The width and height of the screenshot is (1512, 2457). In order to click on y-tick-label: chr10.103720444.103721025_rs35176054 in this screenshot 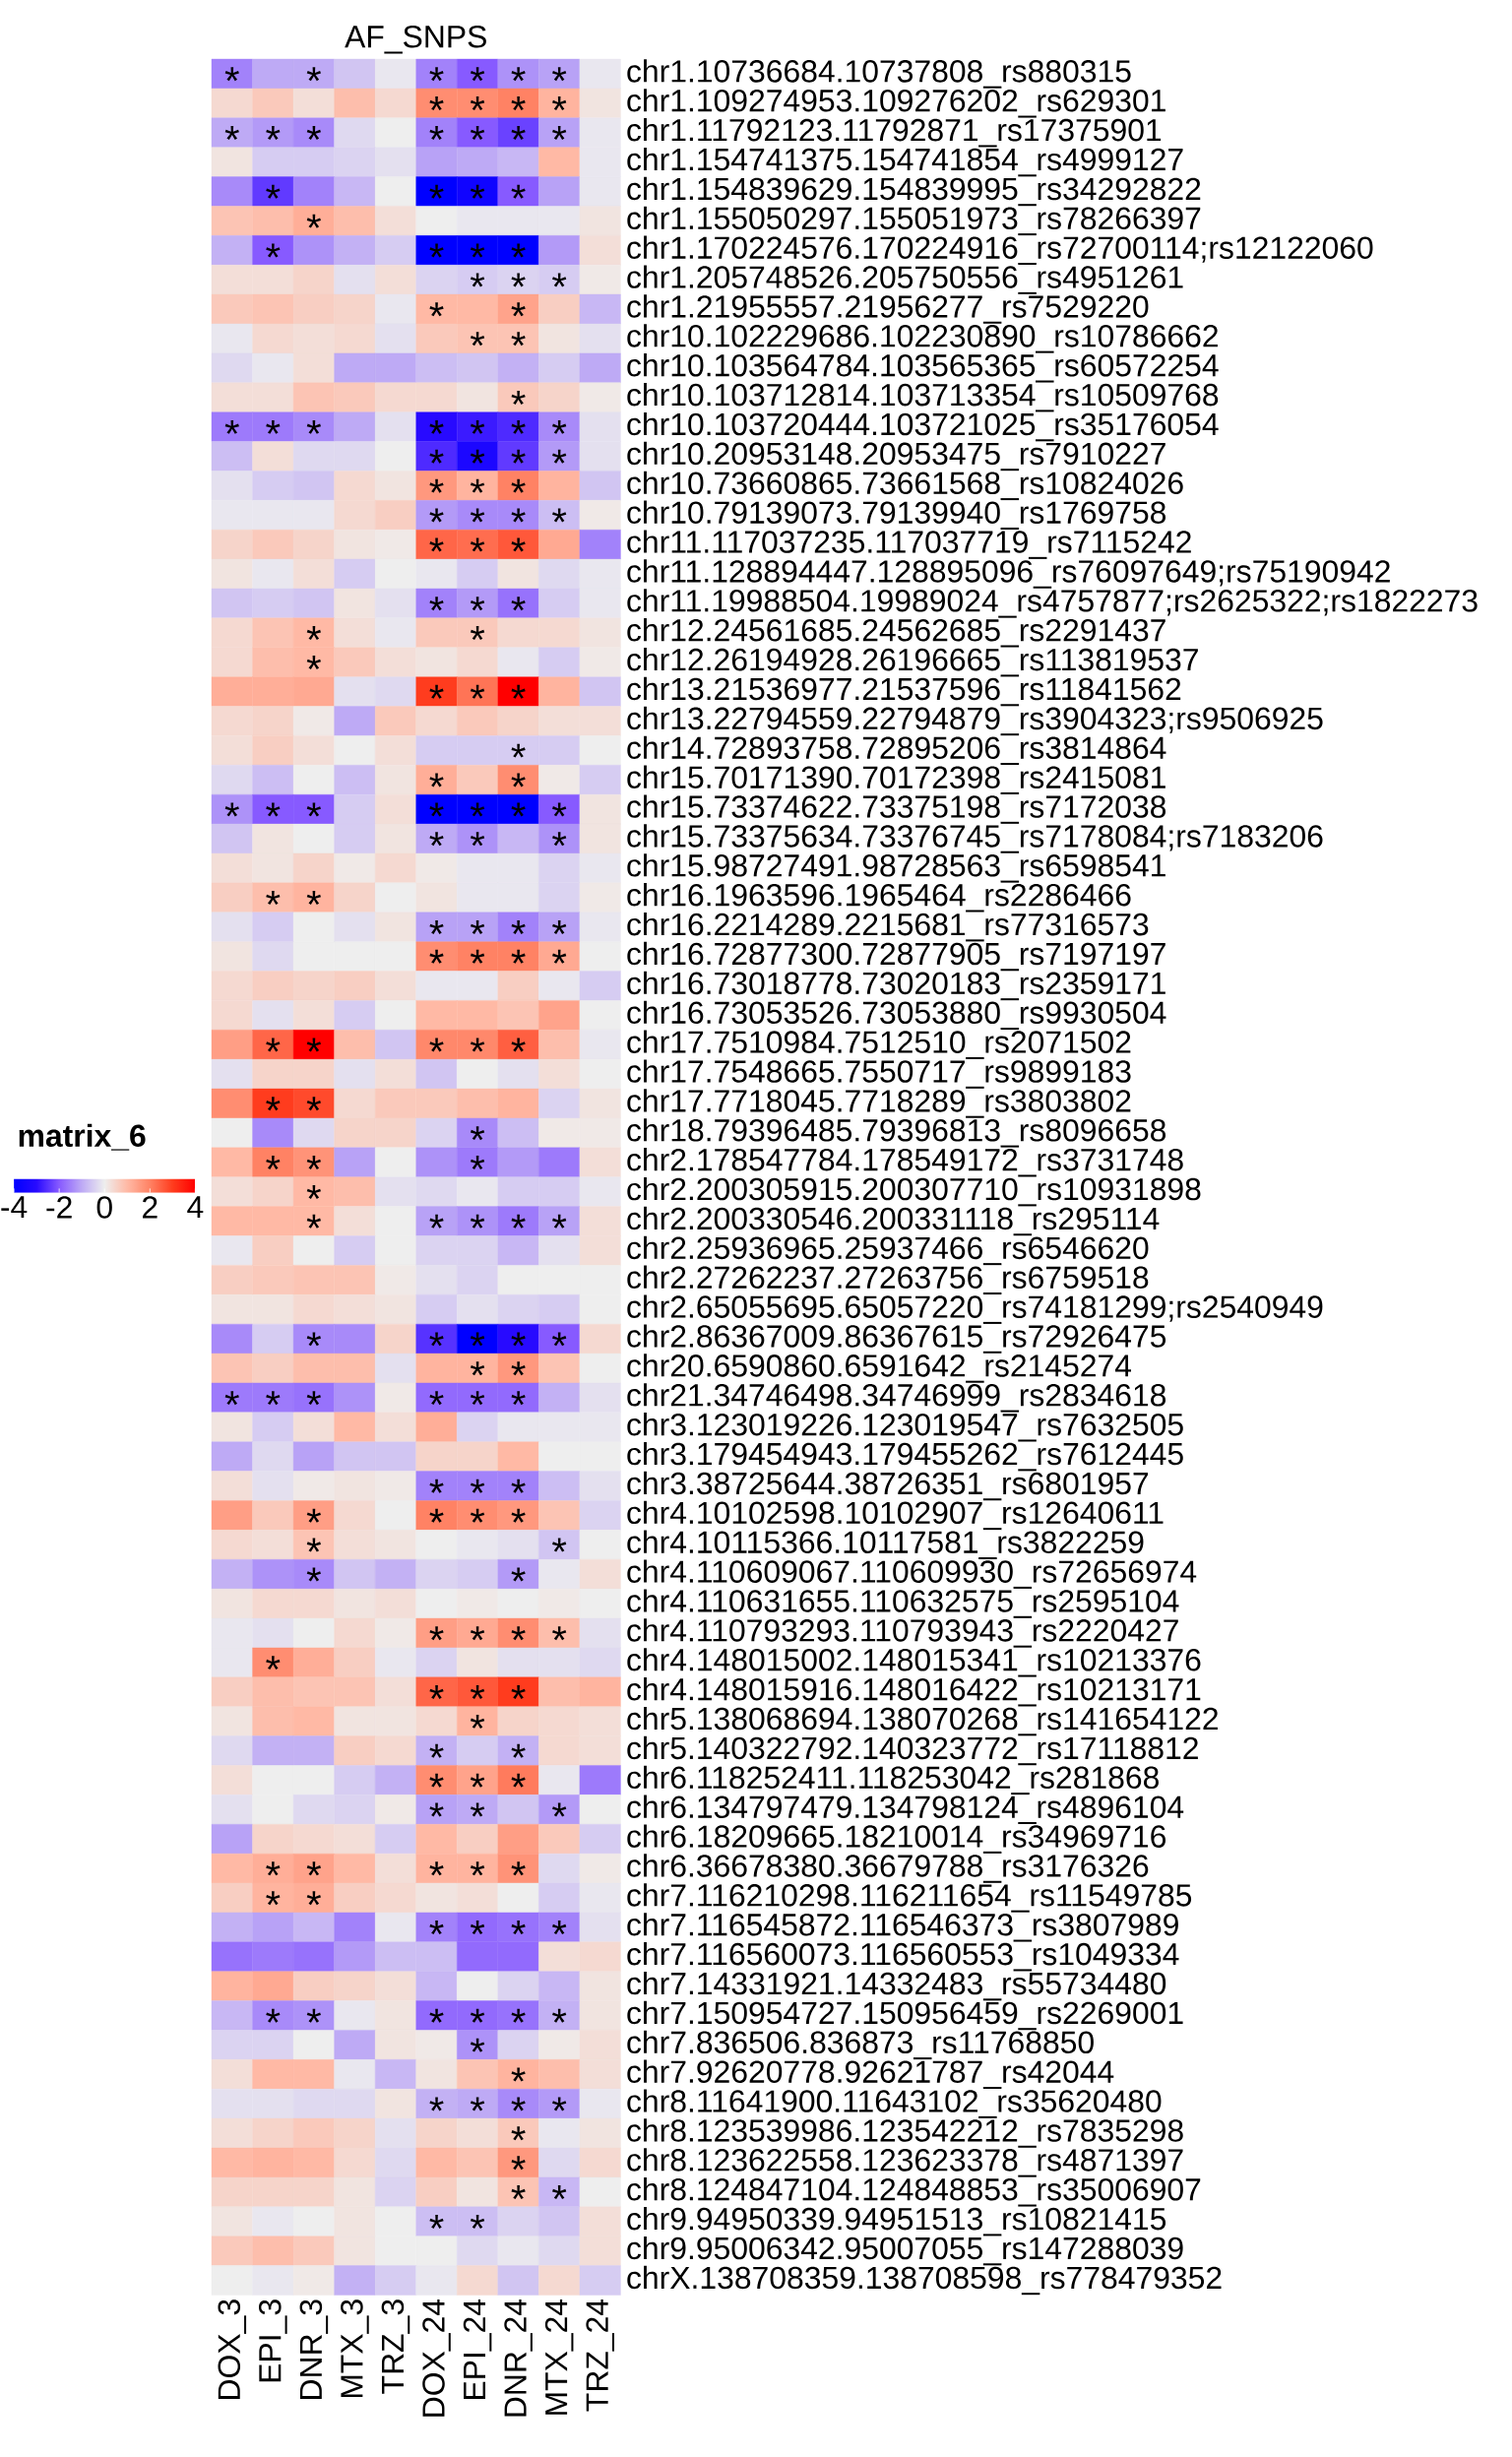, I will do `click(923, 426)`.